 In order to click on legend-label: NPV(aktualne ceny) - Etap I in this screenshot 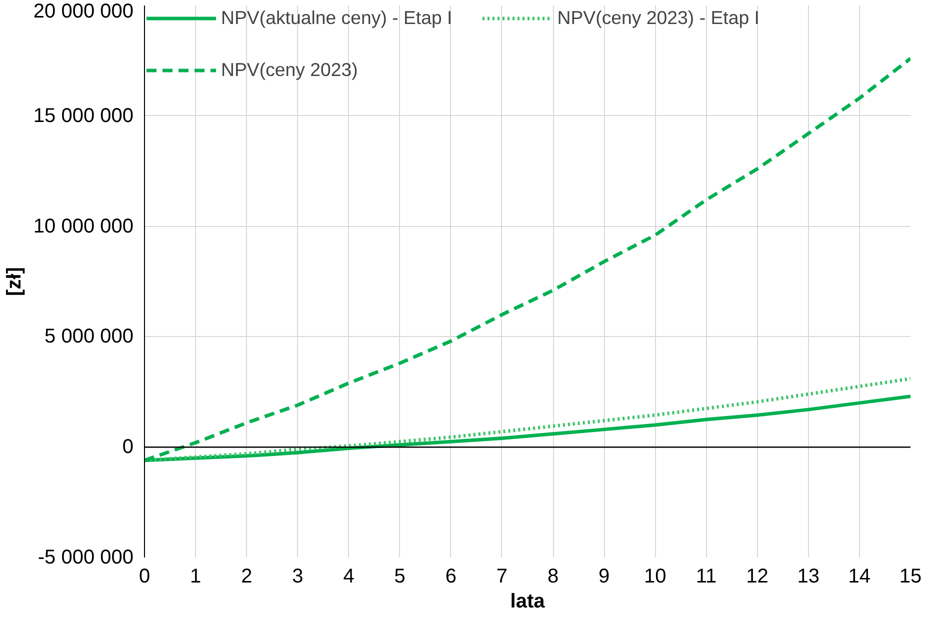, I will do `click(336, 18)`.